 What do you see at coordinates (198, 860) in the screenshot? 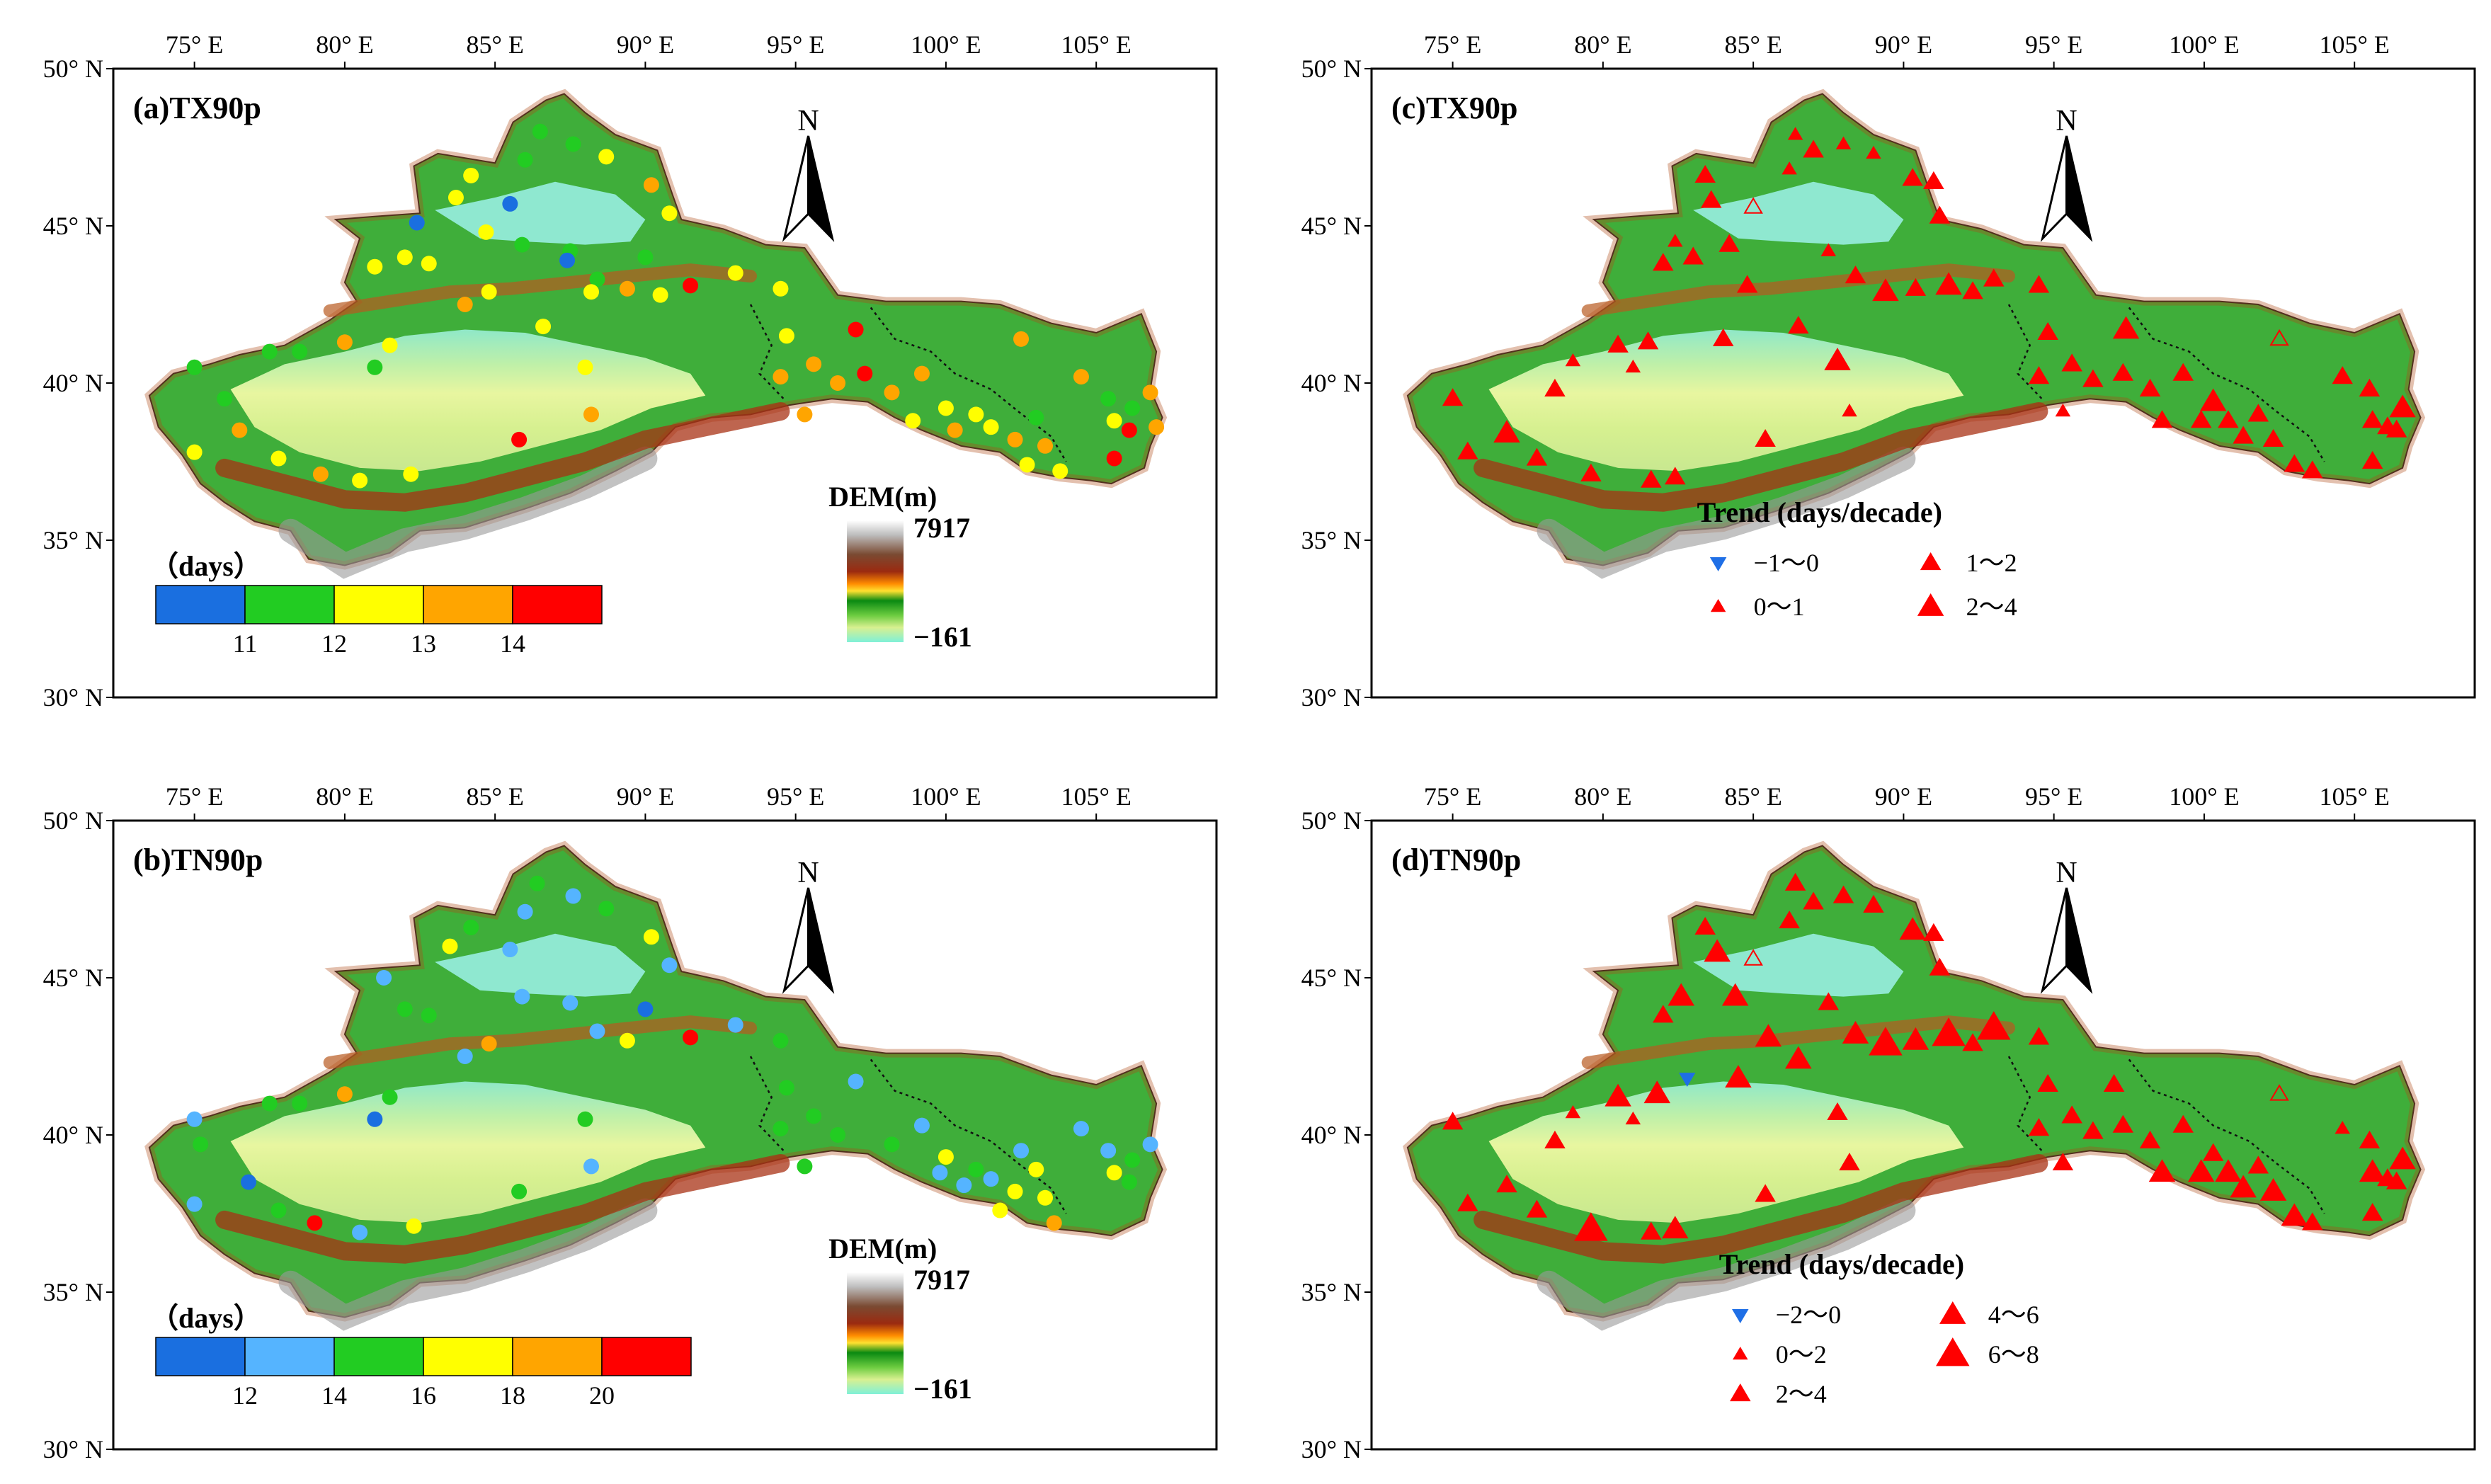
I see `panel-title: (b)TN90p` at bounding box center [198, 860].